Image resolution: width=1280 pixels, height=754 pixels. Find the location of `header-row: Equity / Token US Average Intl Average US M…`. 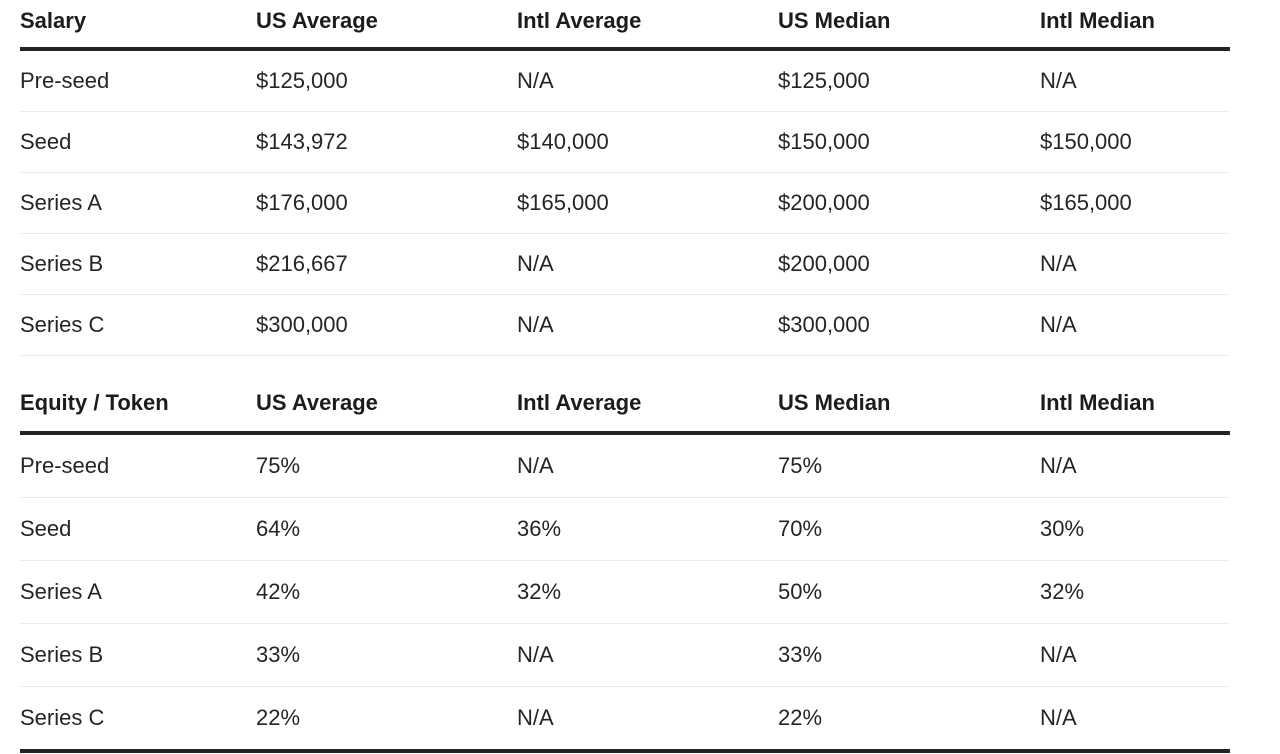

header-row: Equity / Token US Average Intl Average US M… is located at coordinates (625, 406).